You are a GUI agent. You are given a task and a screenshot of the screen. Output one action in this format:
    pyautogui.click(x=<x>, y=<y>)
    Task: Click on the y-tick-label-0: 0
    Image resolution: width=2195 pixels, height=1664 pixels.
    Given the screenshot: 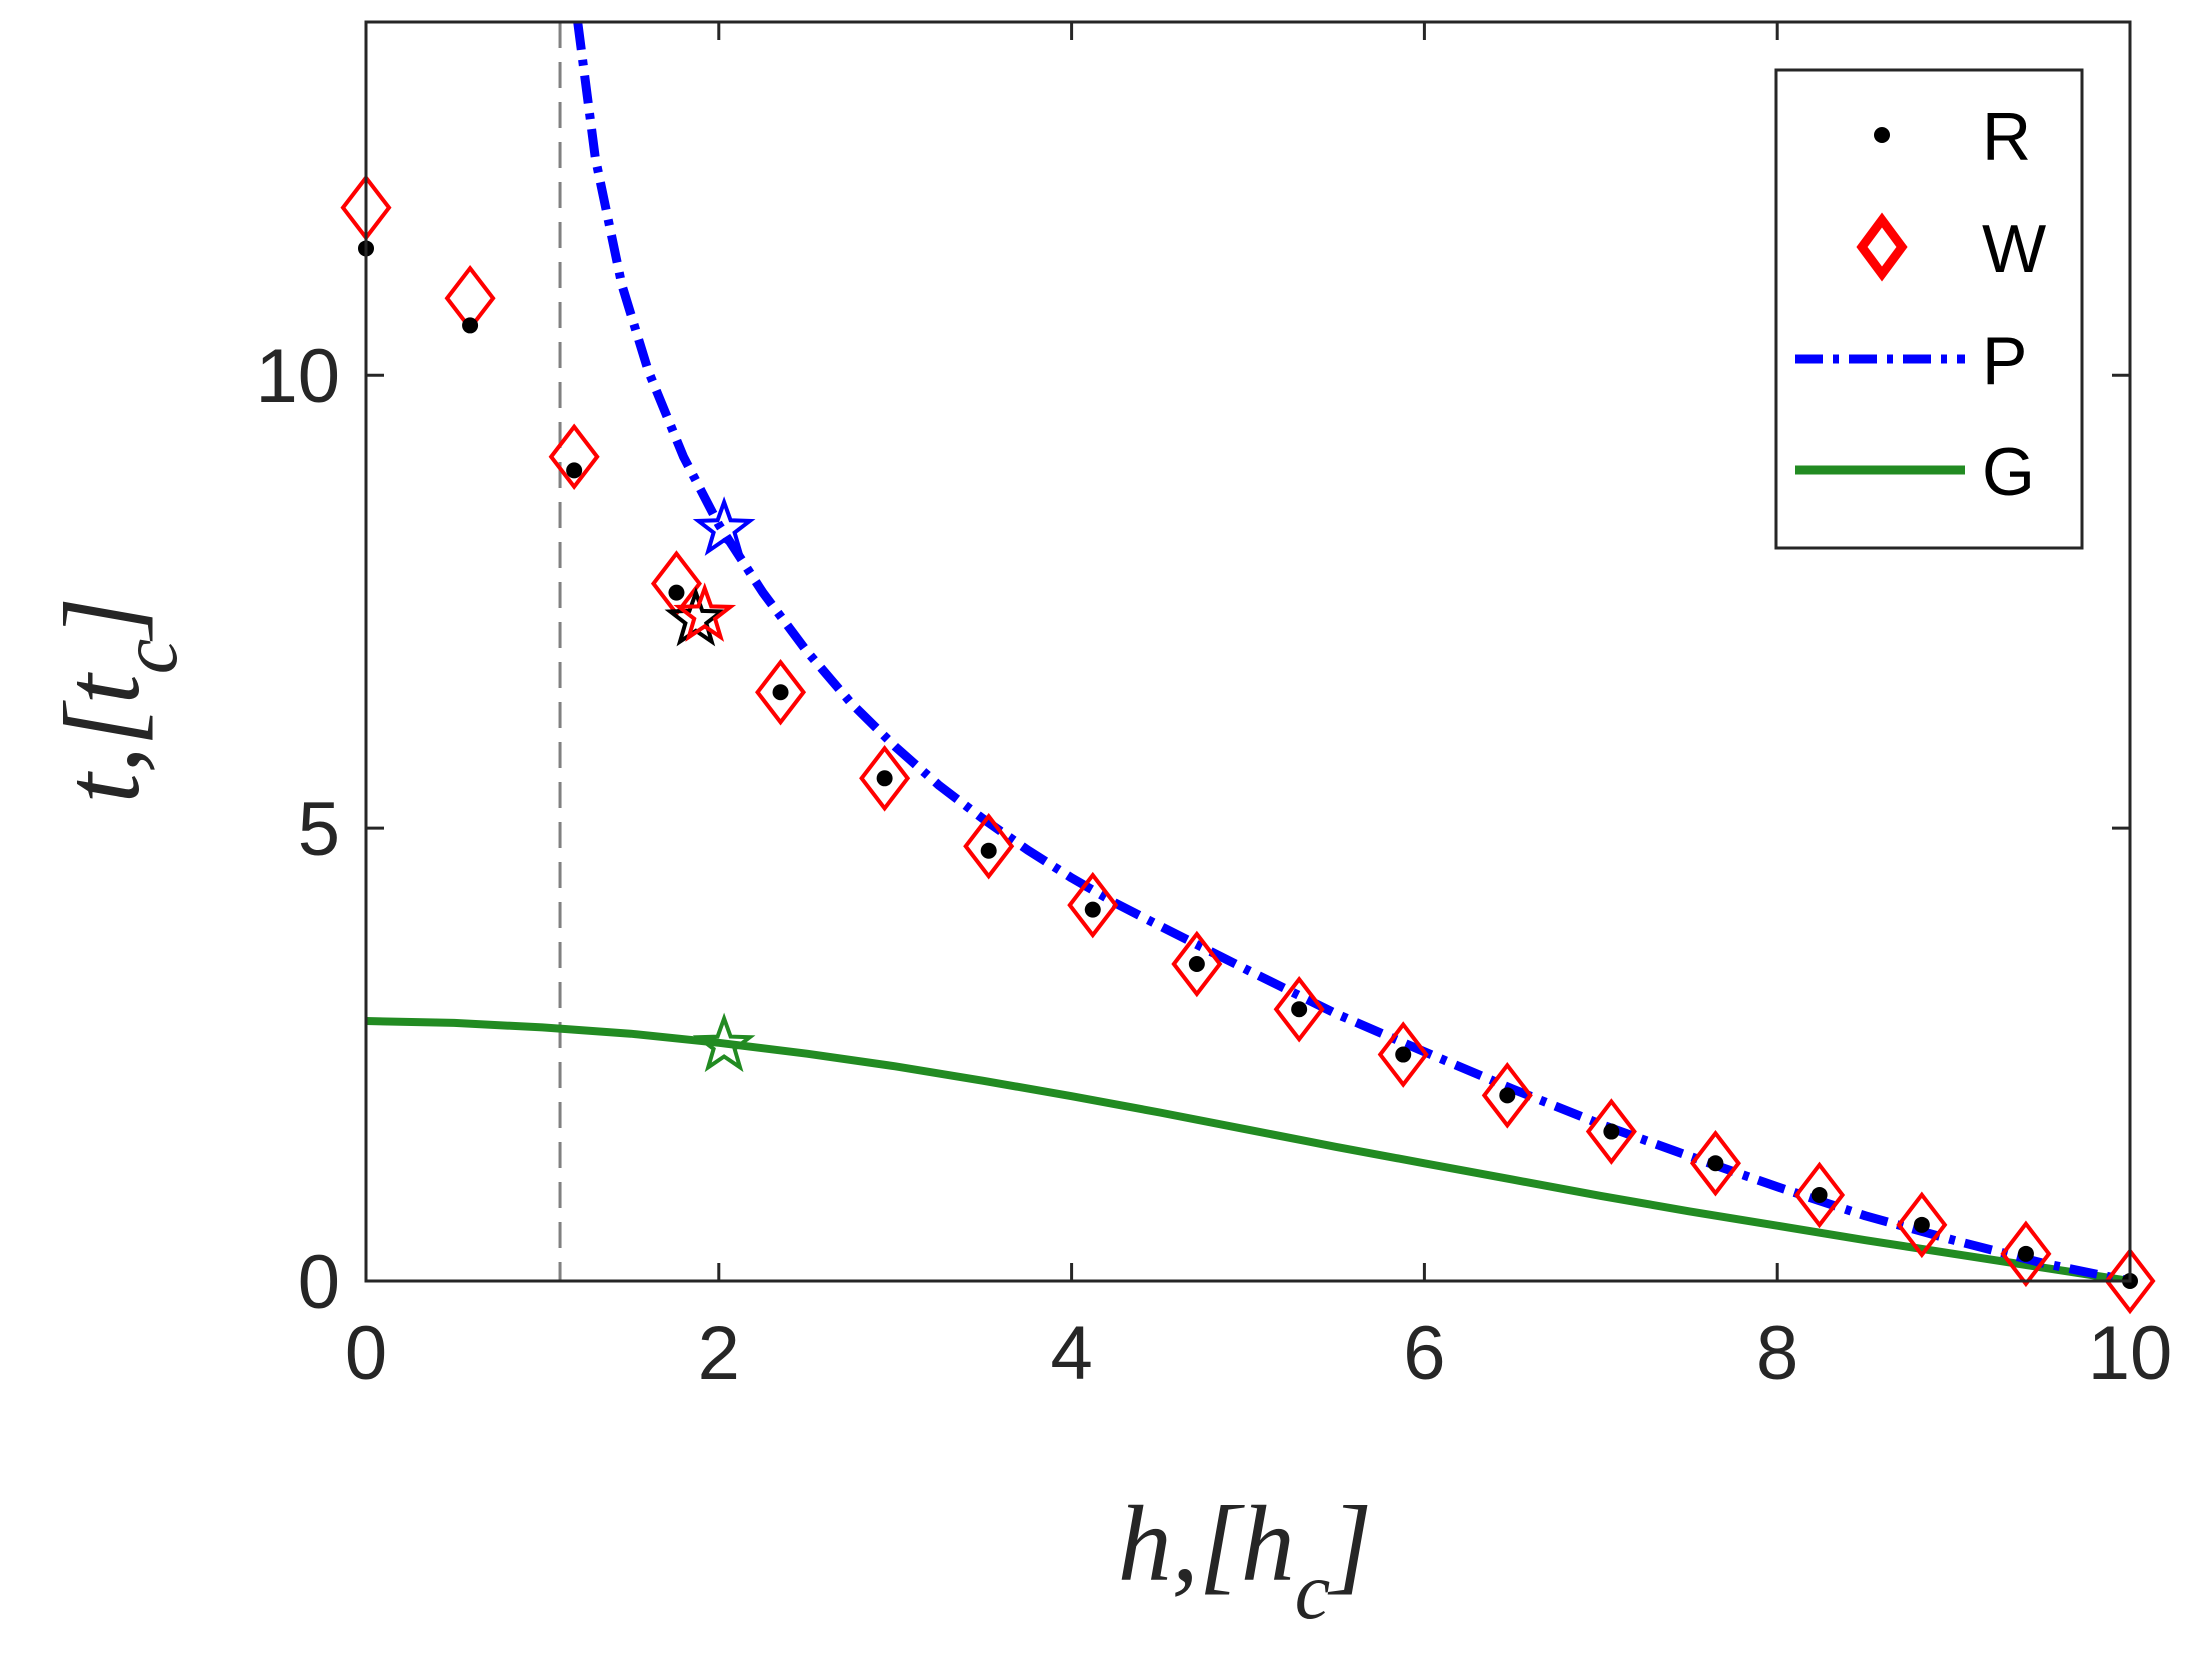 What is the action you would take?
    pyautogui.click(x=319, y=1282)
    